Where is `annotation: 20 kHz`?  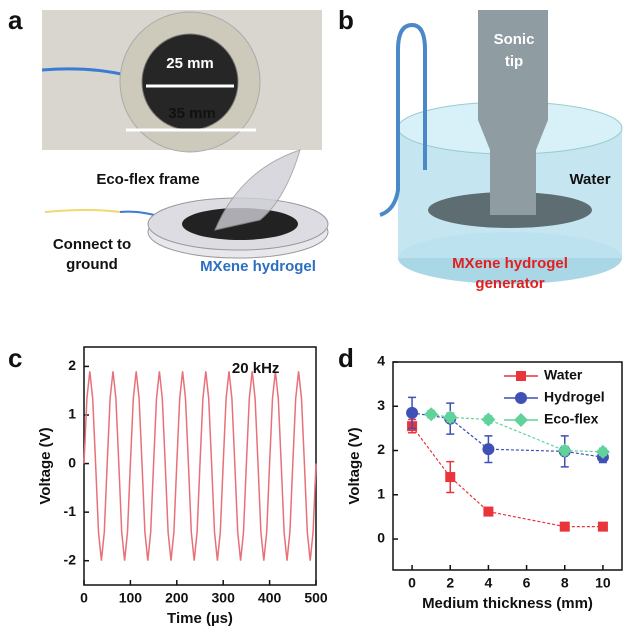 annotation: 20 kHz is located at coordinates (256, 368).